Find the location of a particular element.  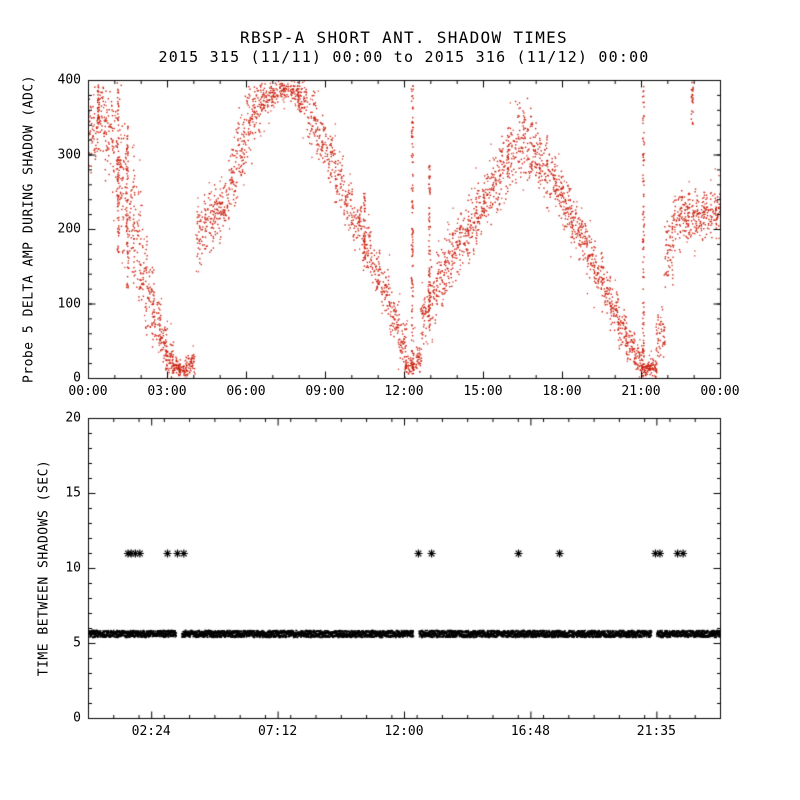

bottom-y-tick-label: 10 is located at coordinates (73, 568).